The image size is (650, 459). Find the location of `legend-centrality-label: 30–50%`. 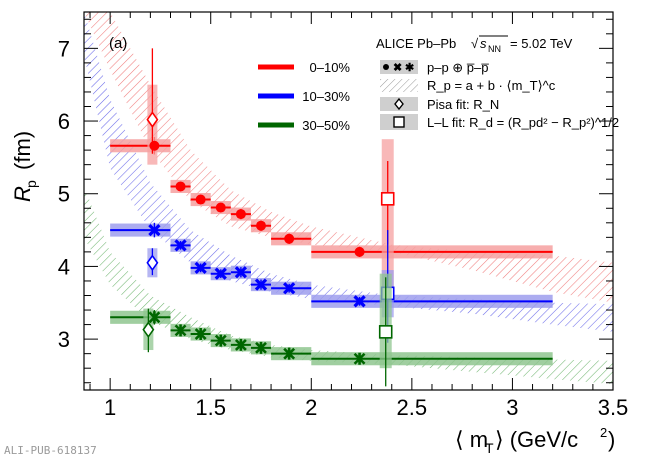

legend-centrality-label: 30–50% is located at coordinates (326, 125).